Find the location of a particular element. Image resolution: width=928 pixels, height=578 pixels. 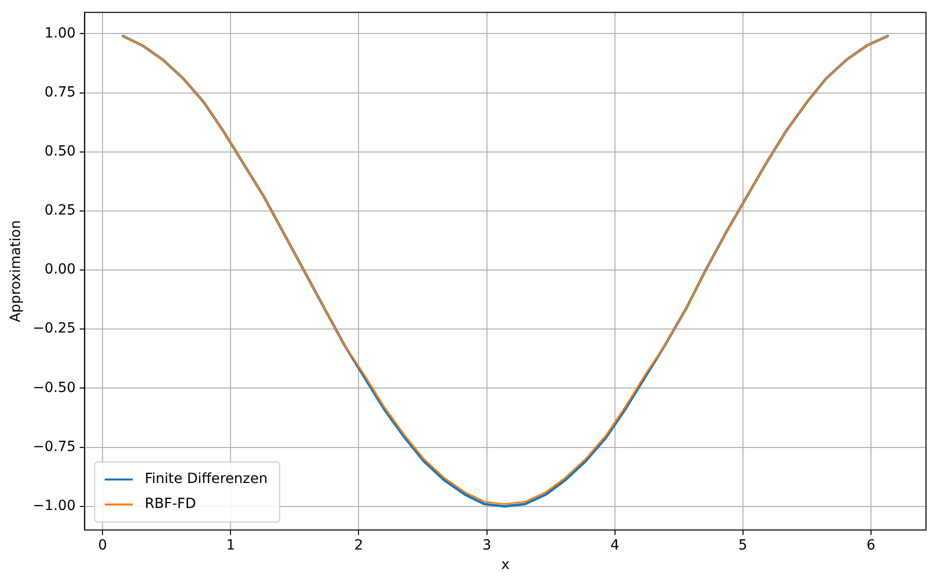

y-tick-label: 0.25 is located at coordinates (60, 210).